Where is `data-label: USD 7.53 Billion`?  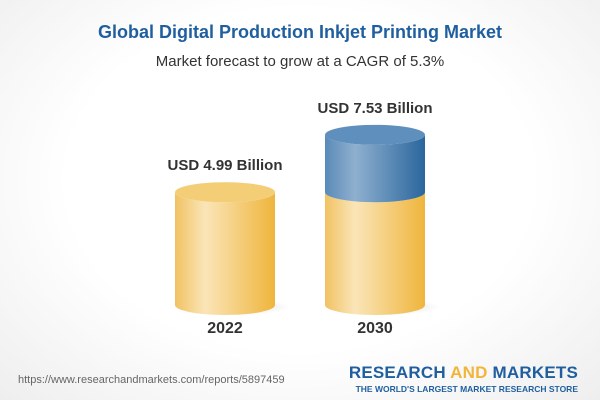 data-label: USD 7.53 Billion is located at coordinates (374, 108).